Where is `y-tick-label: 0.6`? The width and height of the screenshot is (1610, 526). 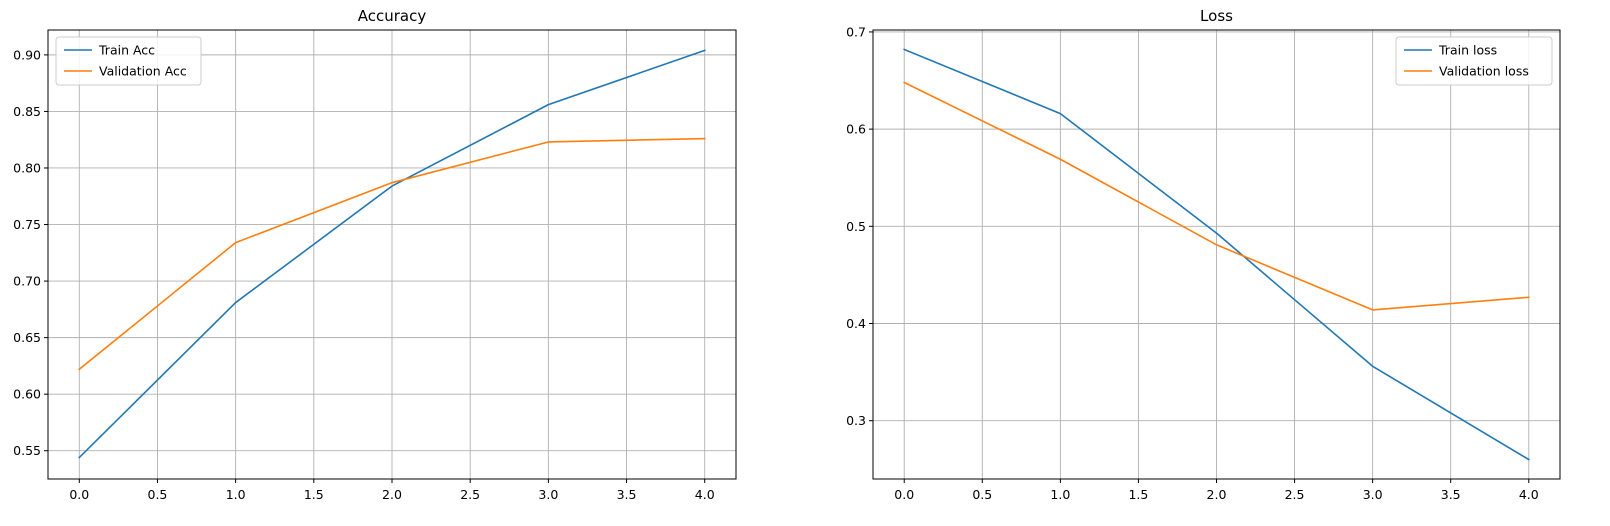
y-tick-label: 0.6 is located at coordinates (856, 129).